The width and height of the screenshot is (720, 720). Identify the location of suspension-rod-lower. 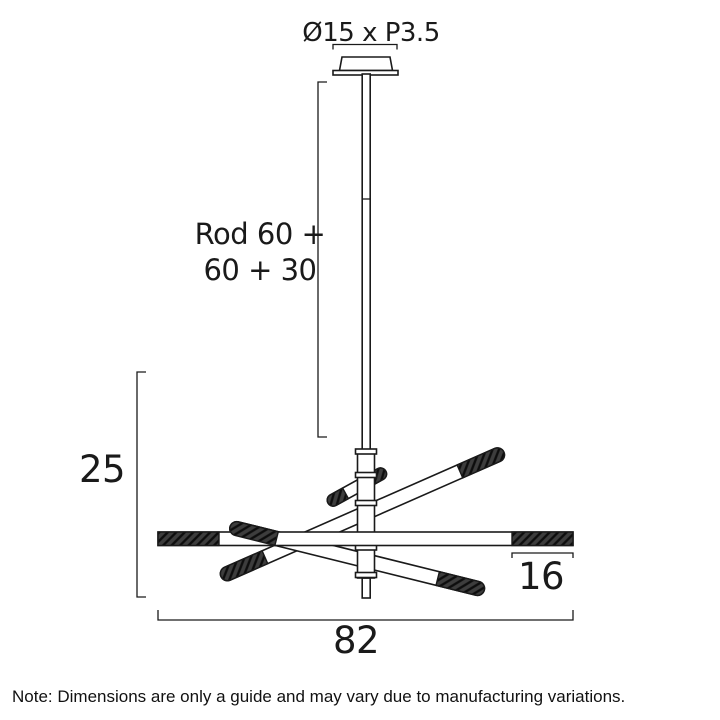
(366, 588).